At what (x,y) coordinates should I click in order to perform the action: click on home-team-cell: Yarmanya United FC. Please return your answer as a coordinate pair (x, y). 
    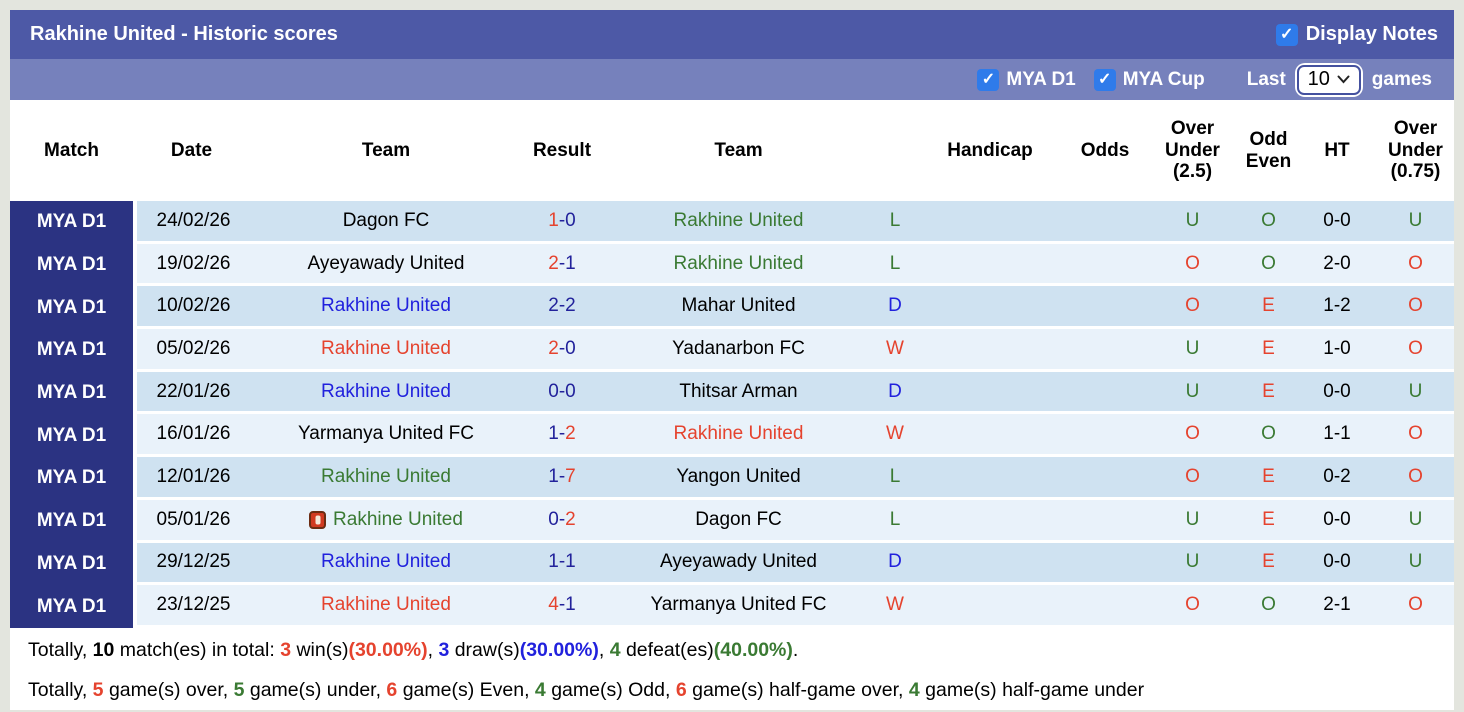
    Looking at the image, I should click on (386, 436).